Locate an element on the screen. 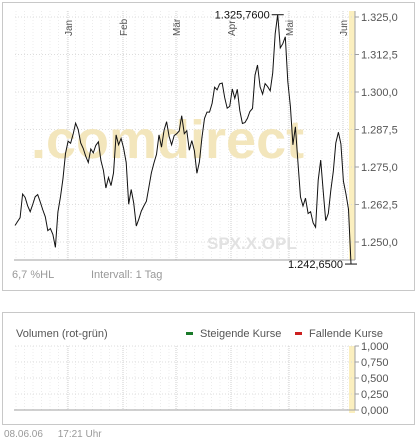 The height and width of the screenshot is (443, 417). last-value-label: 1.242,6500 is located at coordinates (315, 265).